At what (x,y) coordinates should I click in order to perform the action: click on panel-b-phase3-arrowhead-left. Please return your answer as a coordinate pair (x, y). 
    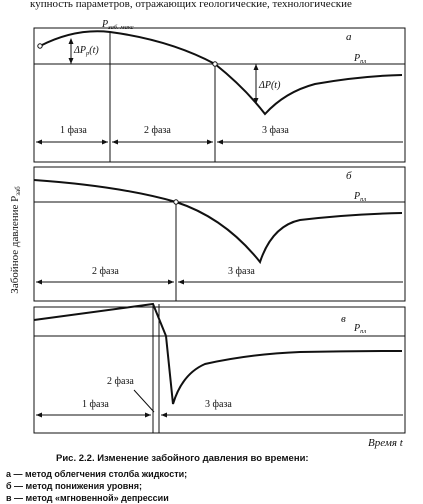
    Looking at the image, I should click on (181, 282).